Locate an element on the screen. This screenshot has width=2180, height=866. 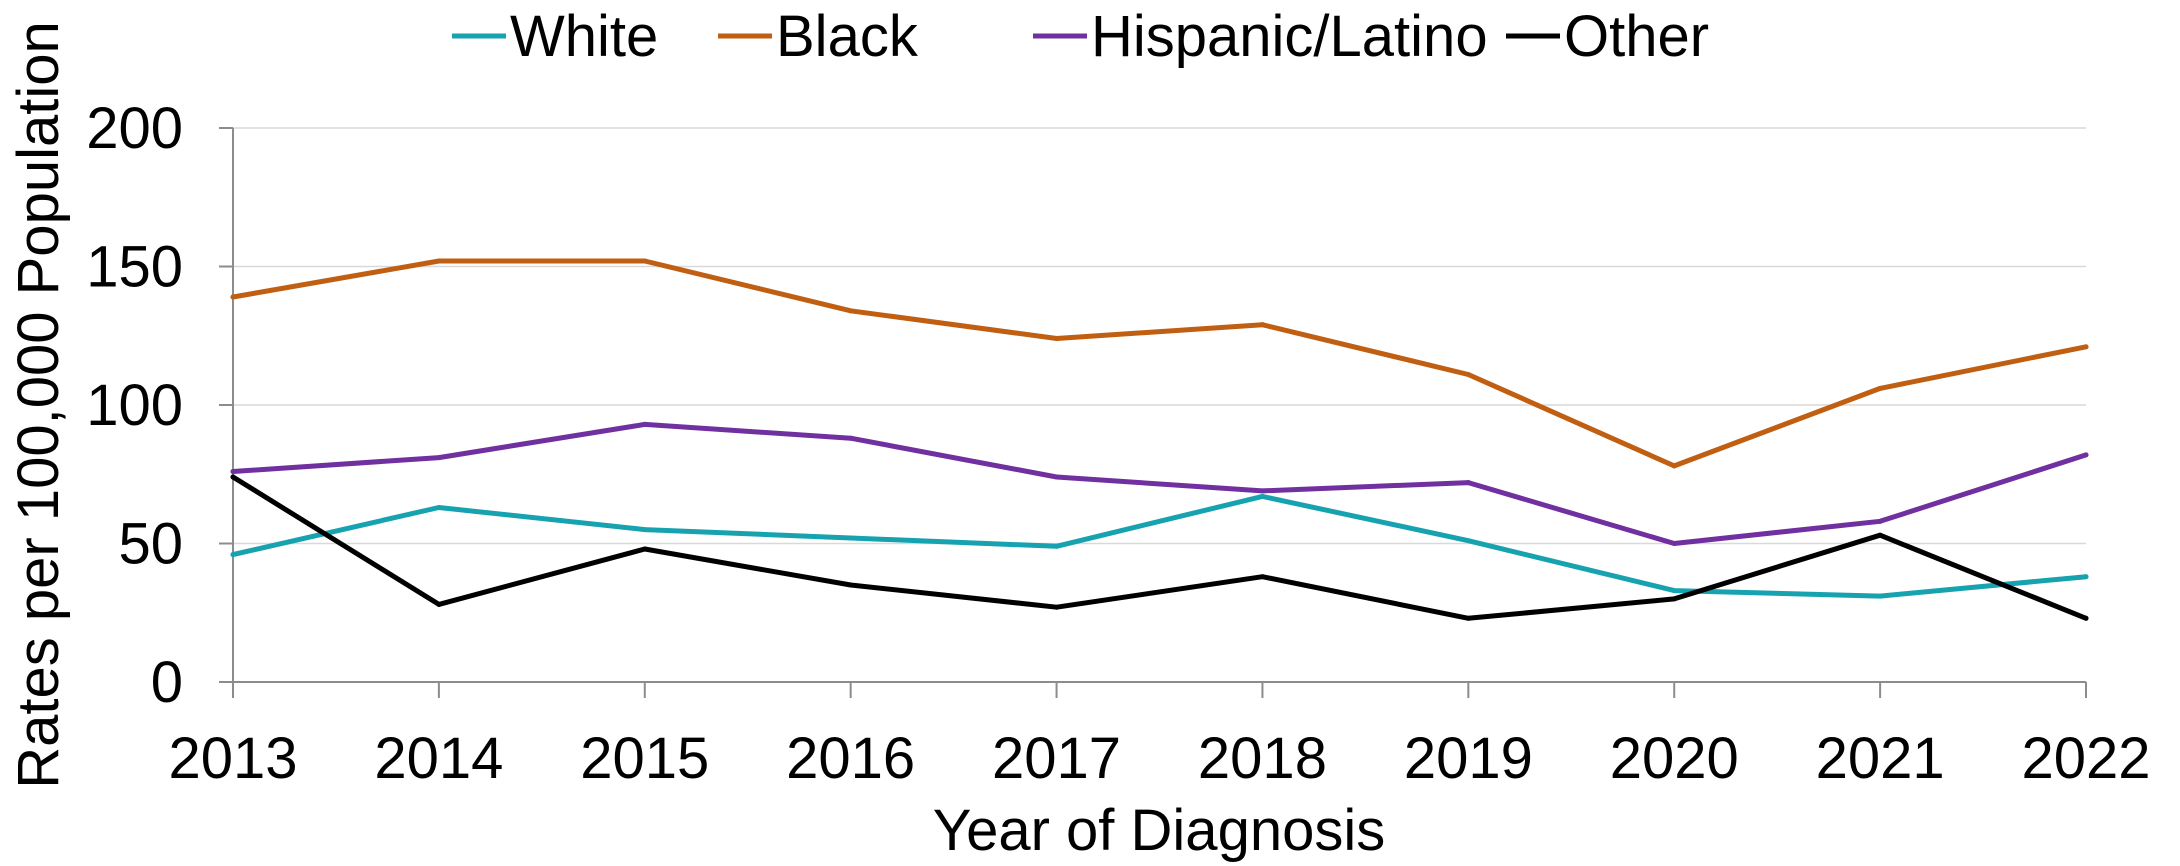
y-tick-label: 200 is located at coordinates (134, 128).